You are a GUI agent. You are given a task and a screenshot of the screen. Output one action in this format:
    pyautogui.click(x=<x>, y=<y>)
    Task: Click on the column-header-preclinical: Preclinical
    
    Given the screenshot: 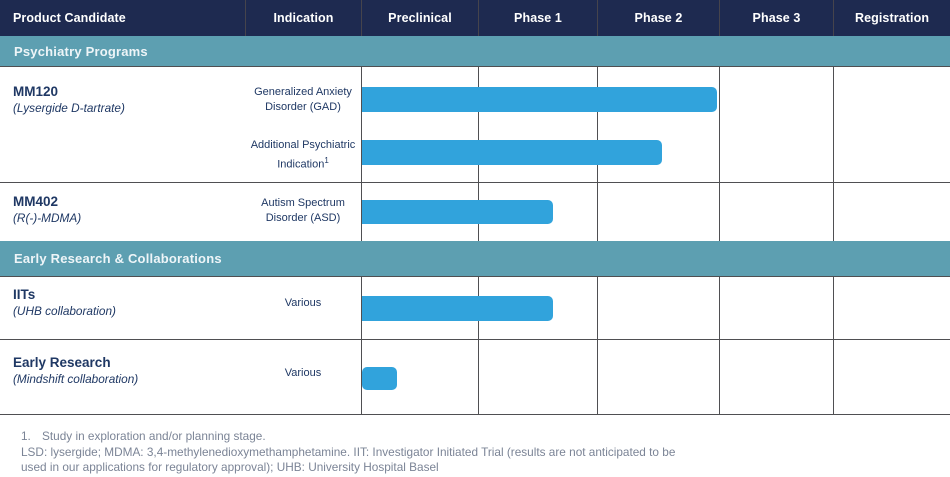 What is the action you would take?
    pyautogui.click(x=419, y=18)
    